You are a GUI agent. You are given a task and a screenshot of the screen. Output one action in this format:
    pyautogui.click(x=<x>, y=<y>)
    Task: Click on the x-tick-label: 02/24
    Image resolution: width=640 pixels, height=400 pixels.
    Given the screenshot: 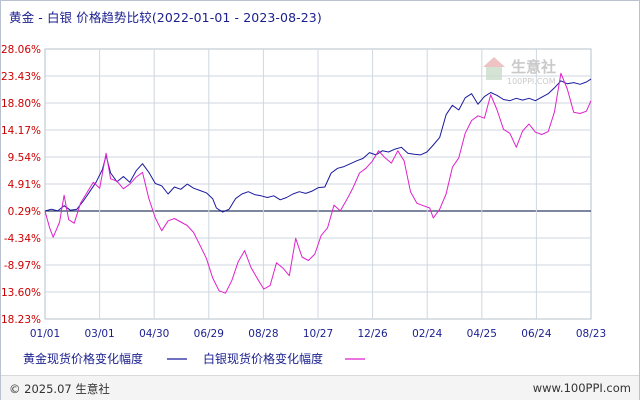 What is the action you would take?
    pyautogui.click(x=427, y=334)
    